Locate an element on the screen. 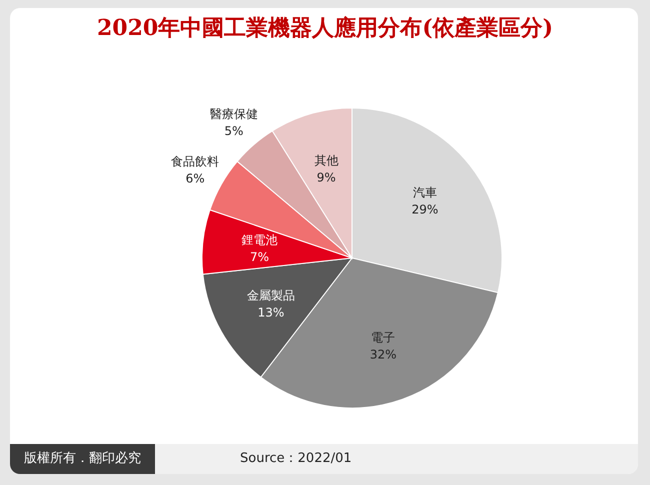 The height and width of the screenshot is (485, 650). data-label: 29% is located at coordinates (425, 209).